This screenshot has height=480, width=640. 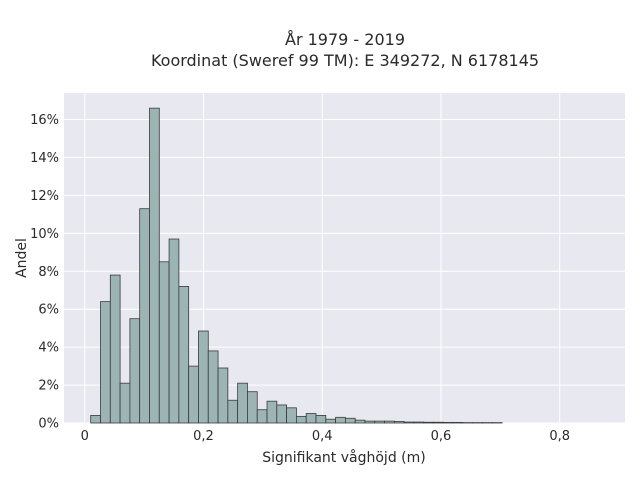 What do you see at coordinates (48, 386) in the screenshot?
I see `y-tick-label: 2%` at bounding box center [48, 386].